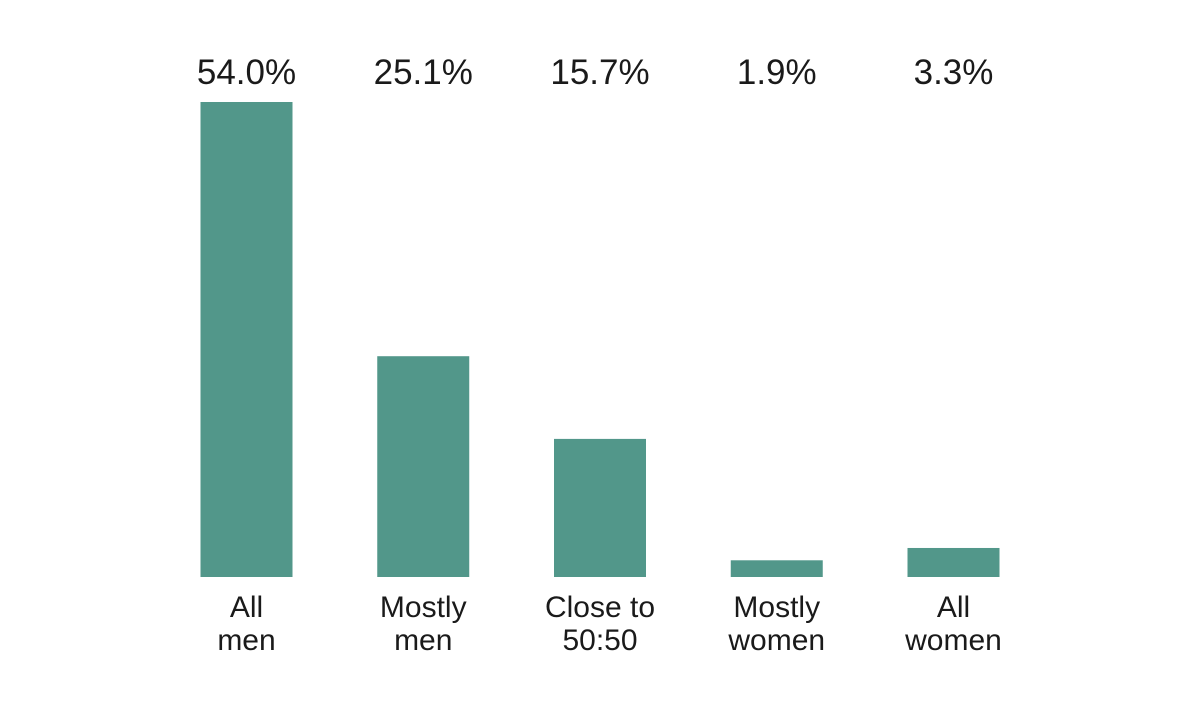 This screenshot has height=705, width=1200. Describe the element at coordinates (246, 607) in the screenshot. I see `category-label-0-line-0: All` at that location.